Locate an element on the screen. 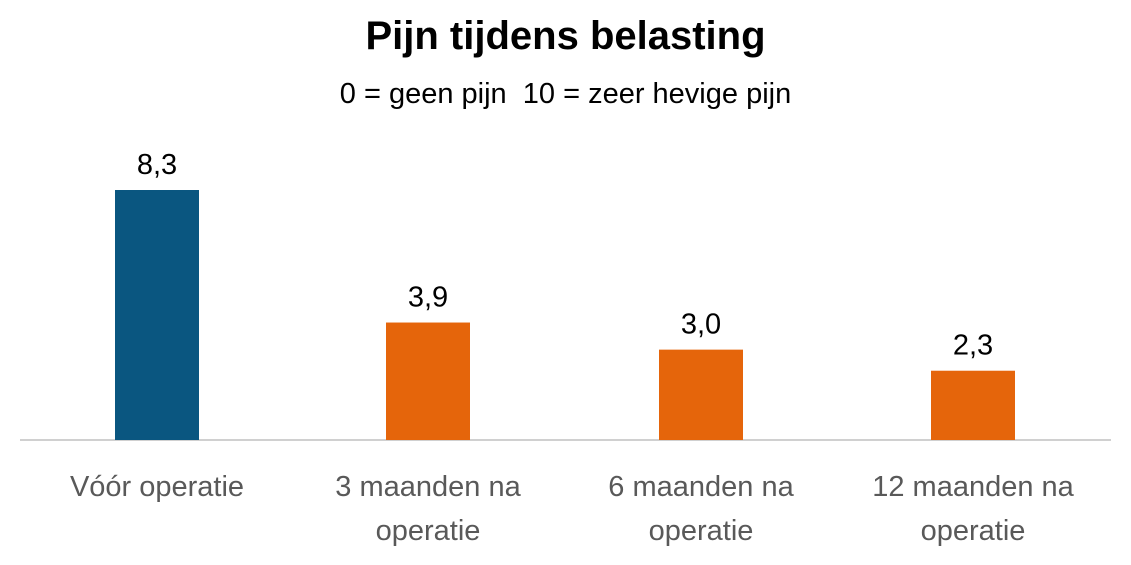 Image resolution: width=1131 pixels, height=565 pixels. data-label-0: 8,3 is located at coordinates (157, 165).